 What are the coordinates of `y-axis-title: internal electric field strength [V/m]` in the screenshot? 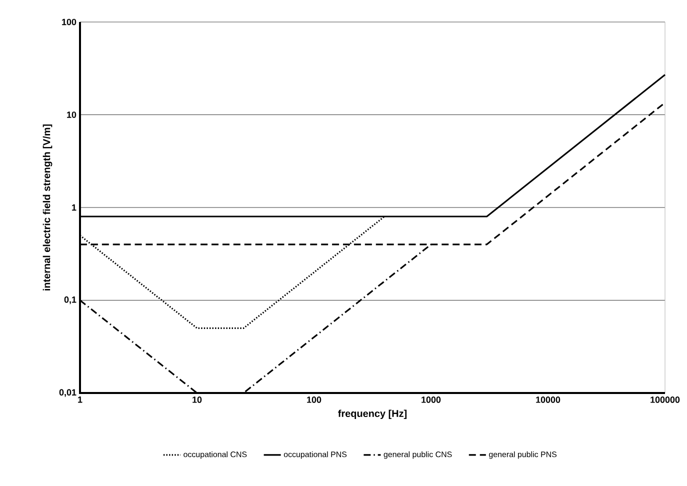 It's located at (47, 207).